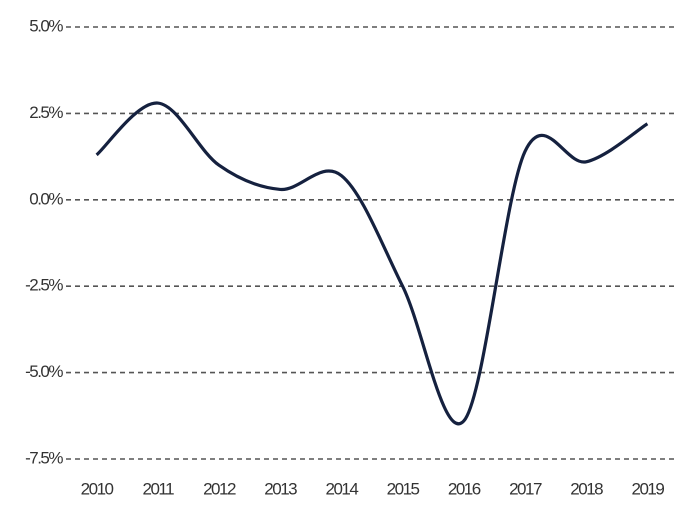  I want to click on y-tick-label: -5.0%, so click(44, 371).